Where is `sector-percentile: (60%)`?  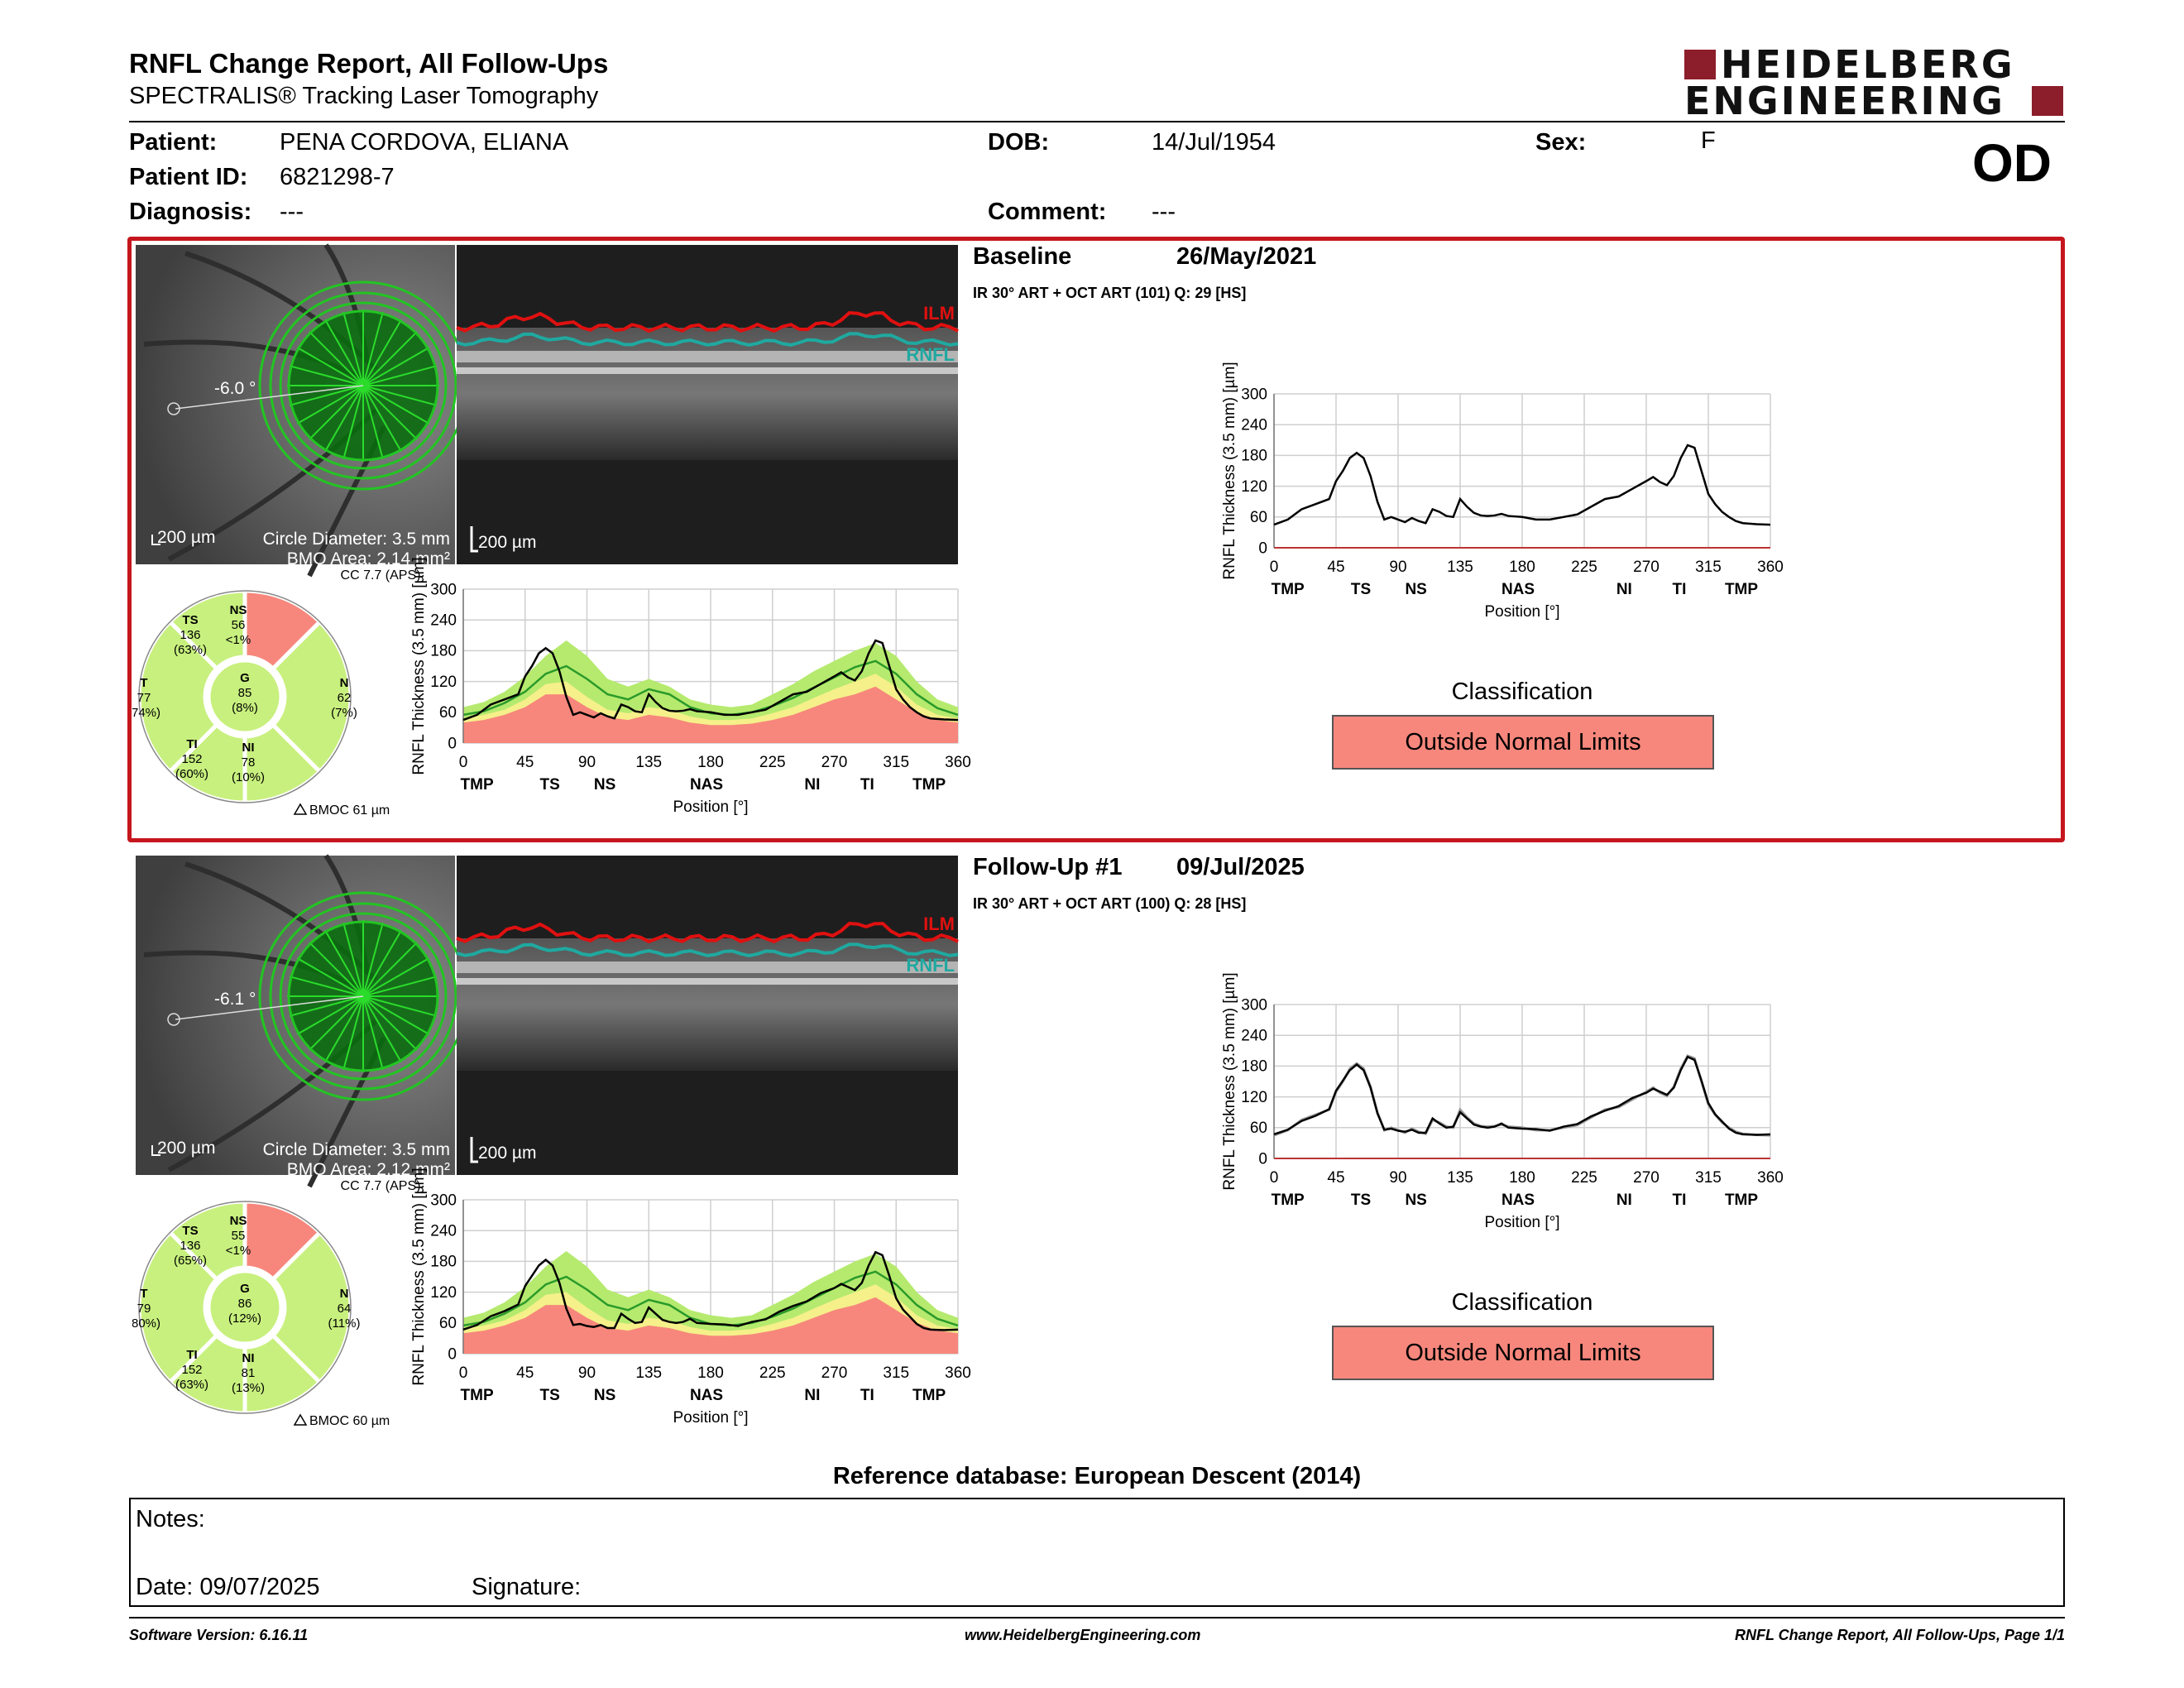
sector-percentile: (60%) is located at coordinates (191, 774).